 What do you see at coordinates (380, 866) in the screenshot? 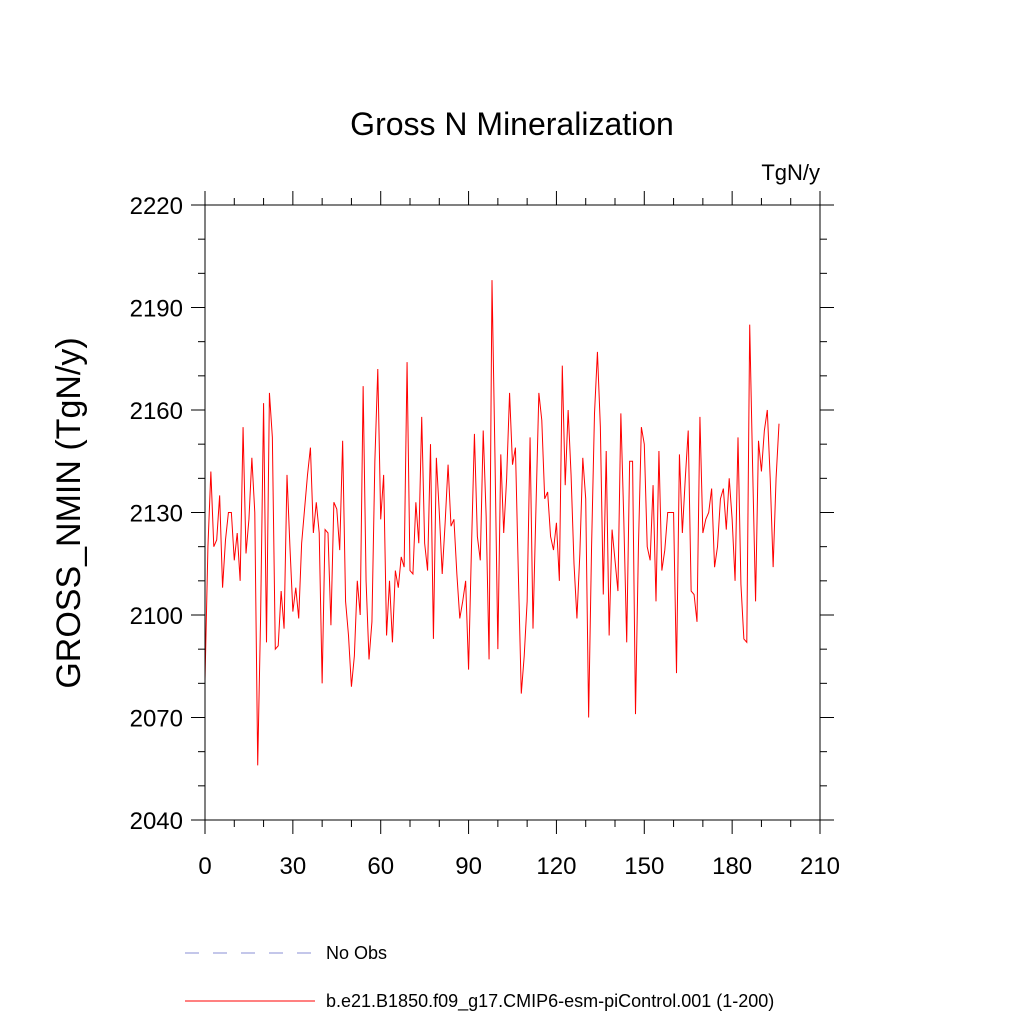
I see `x-tick-label: 60` at bounding box center [380, 866].